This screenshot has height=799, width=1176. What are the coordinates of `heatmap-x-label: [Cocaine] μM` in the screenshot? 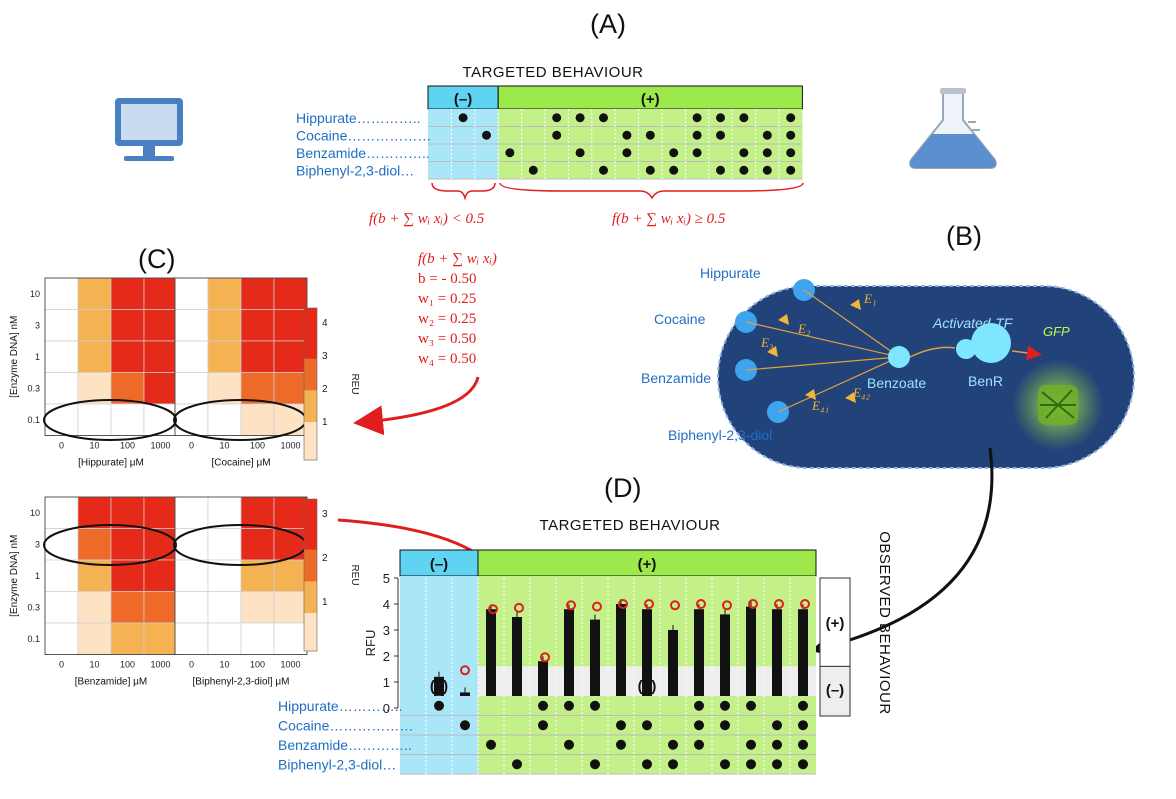 It's located at (240, 463).